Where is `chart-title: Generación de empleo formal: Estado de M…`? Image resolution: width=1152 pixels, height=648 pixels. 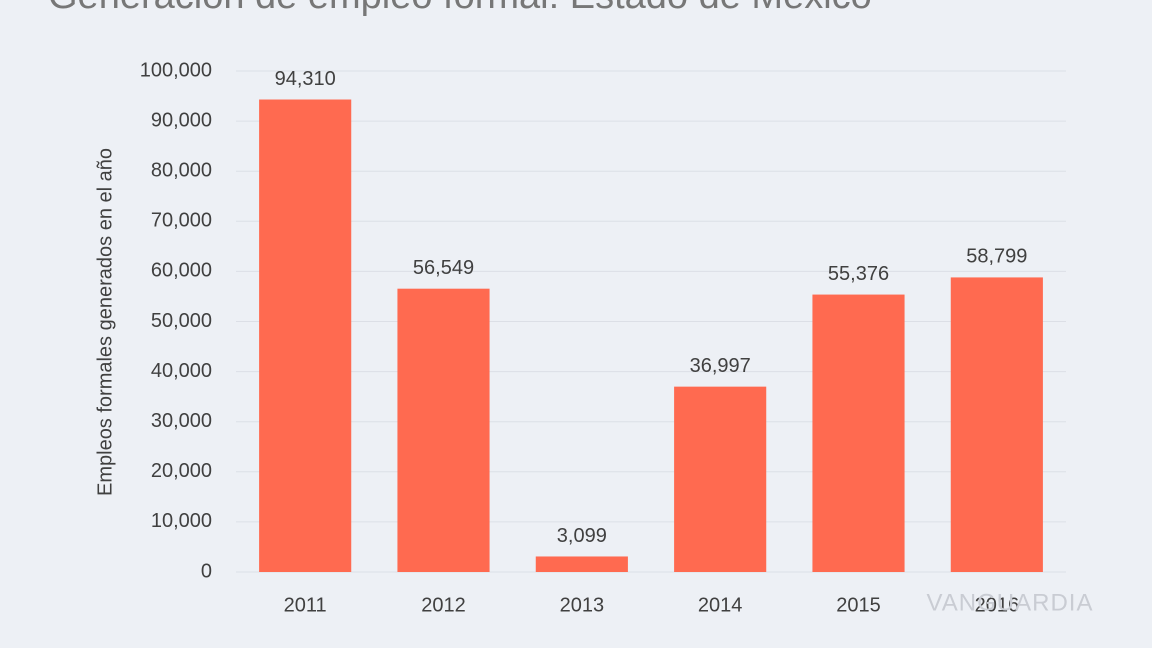 chart-title: Generación de empleo formal: Estado de M… is located at coordinates (460, 8).